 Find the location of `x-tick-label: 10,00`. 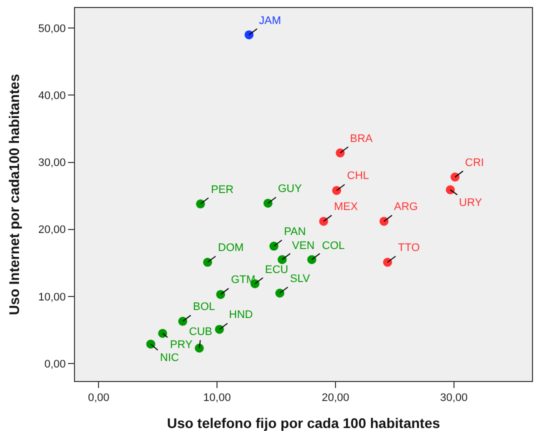

x-tick-label: 10,00 is located at coordinates (217, 398).